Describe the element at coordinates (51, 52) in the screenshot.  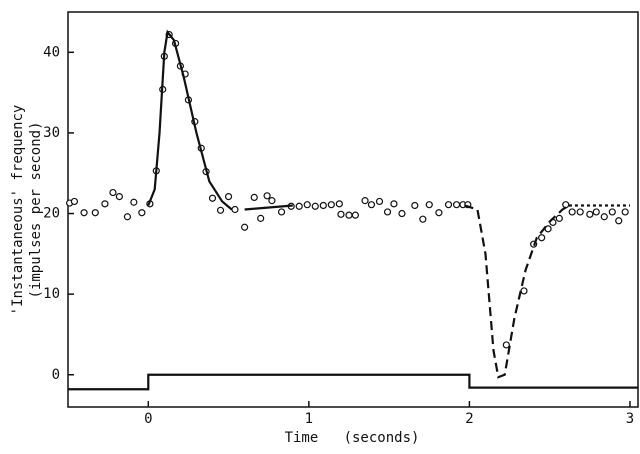
I see `y-tick-label: 40` at that location.